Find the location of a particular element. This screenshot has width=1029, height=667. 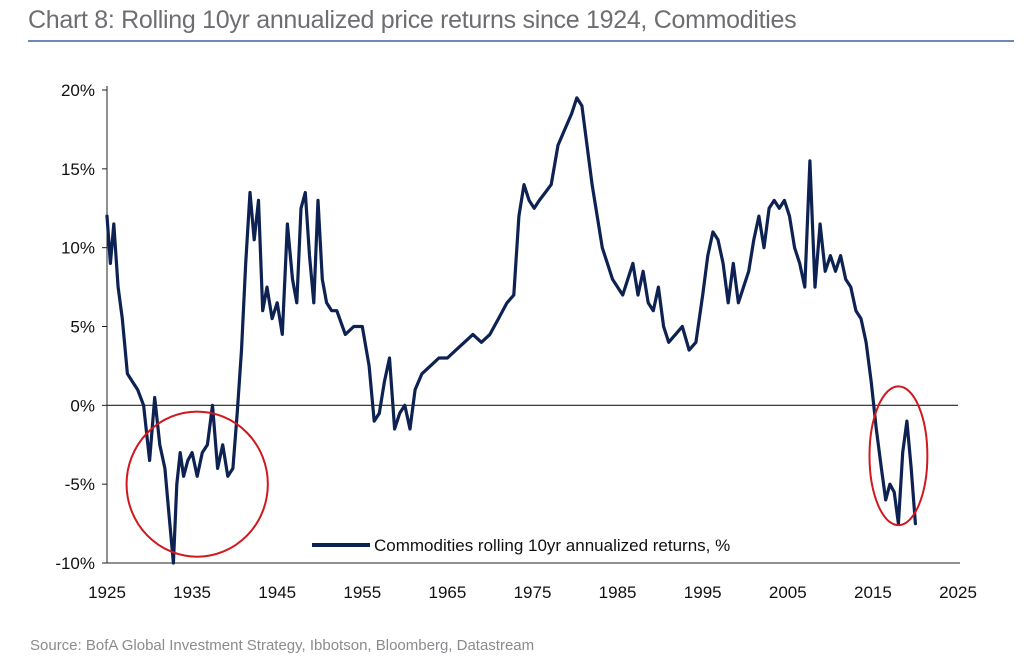

x-tick-label: 1925 is located at coordinates (107, 592).